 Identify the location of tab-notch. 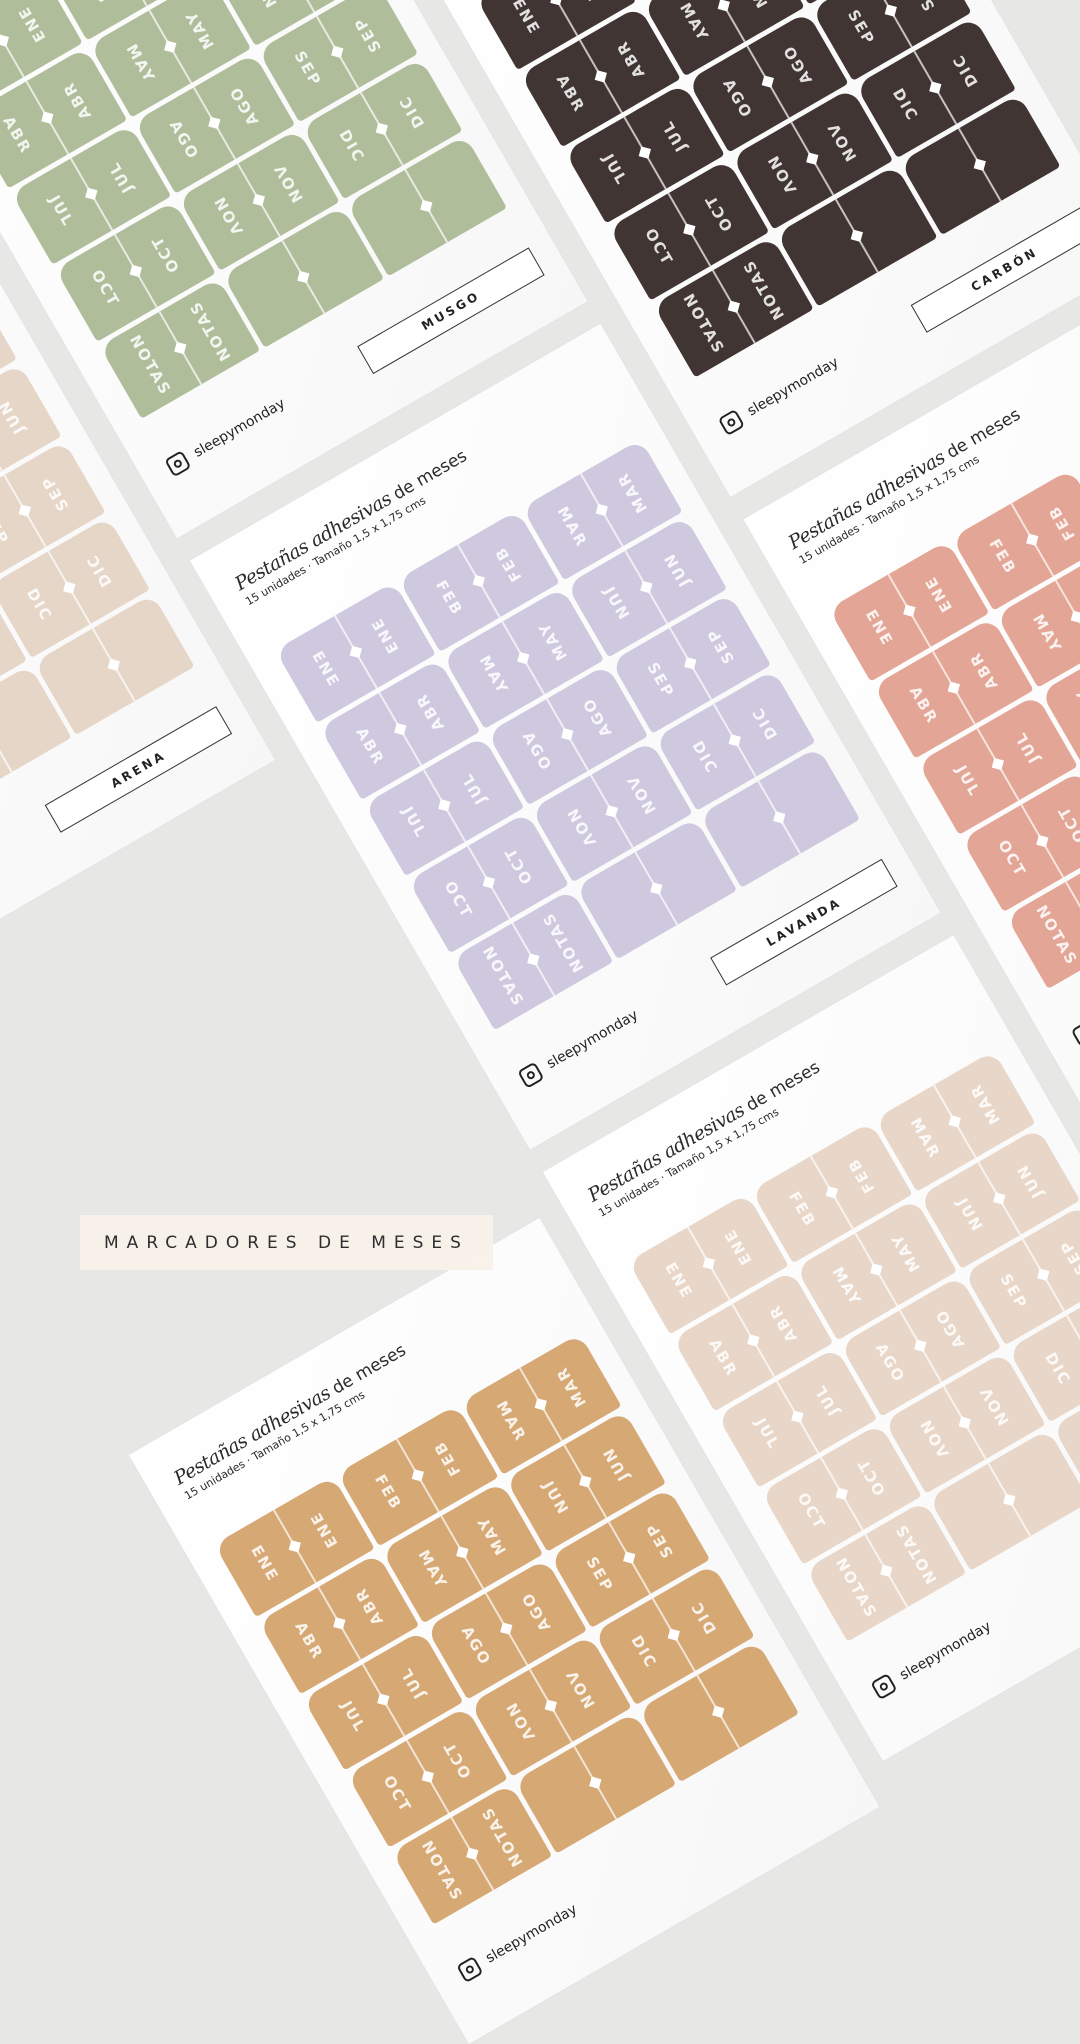
(1075, 616).